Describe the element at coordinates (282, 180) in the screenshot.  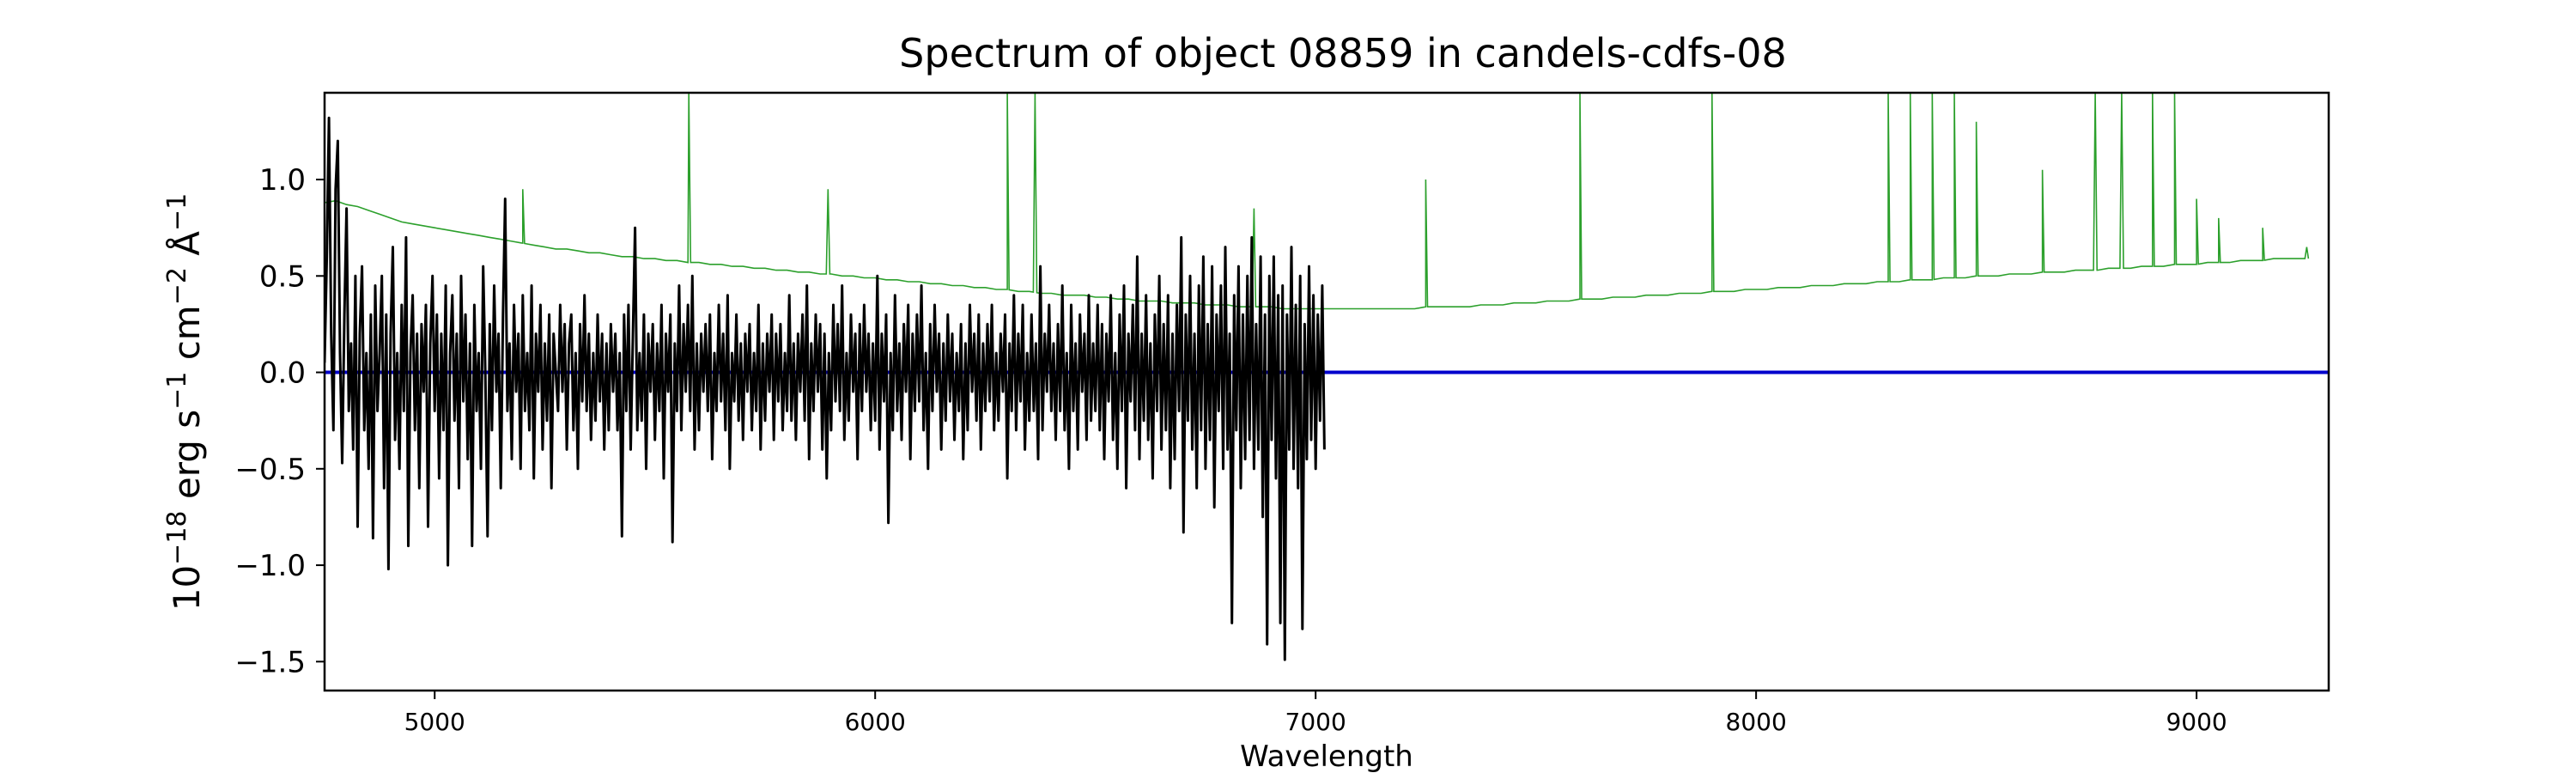
I see `y-tick-label: 1.0` at that location.